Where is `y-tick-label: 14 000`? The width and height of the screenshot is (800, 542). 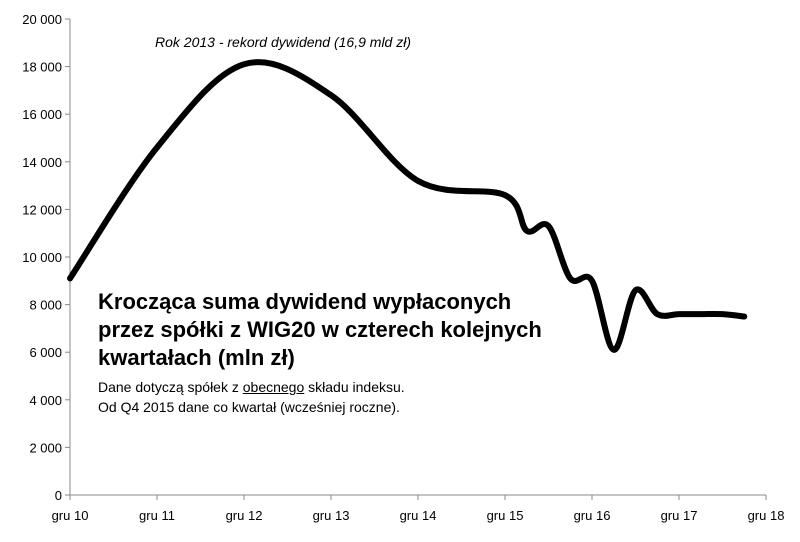 y-tick-label: 14 000 is located at coordinates (42, 162).